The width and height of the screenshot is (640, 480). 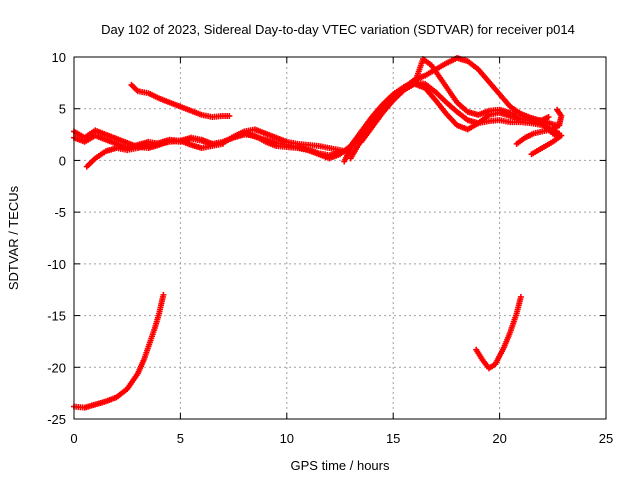 What do you see at coordinates (287, 438) in the screenshot?
I see `x-tick-label: 10` at bounding box center [287, 438].